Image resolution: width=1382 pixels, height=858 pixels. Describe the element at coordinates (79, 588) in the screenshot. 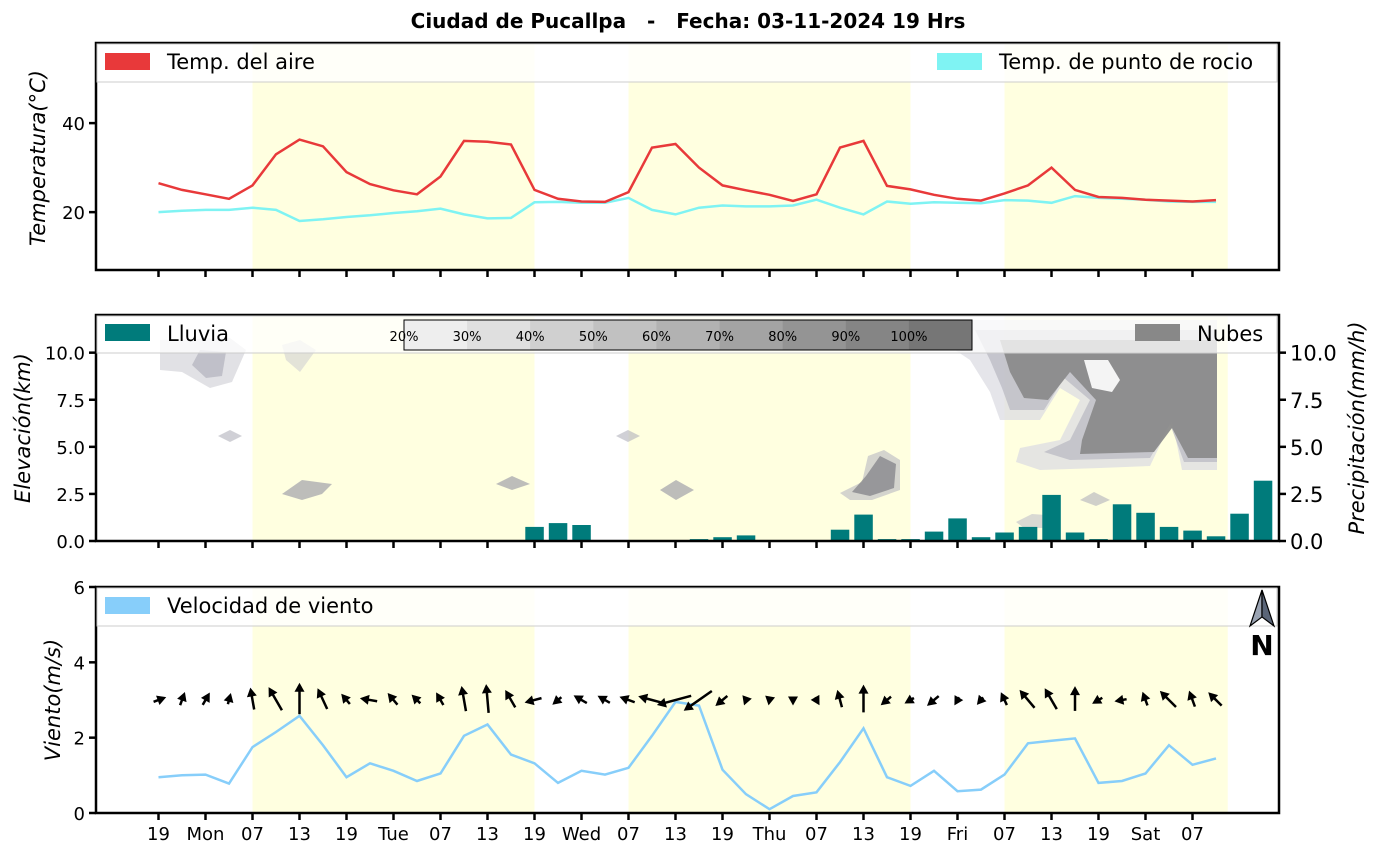

I see `y-tick-label: 6` at that location.